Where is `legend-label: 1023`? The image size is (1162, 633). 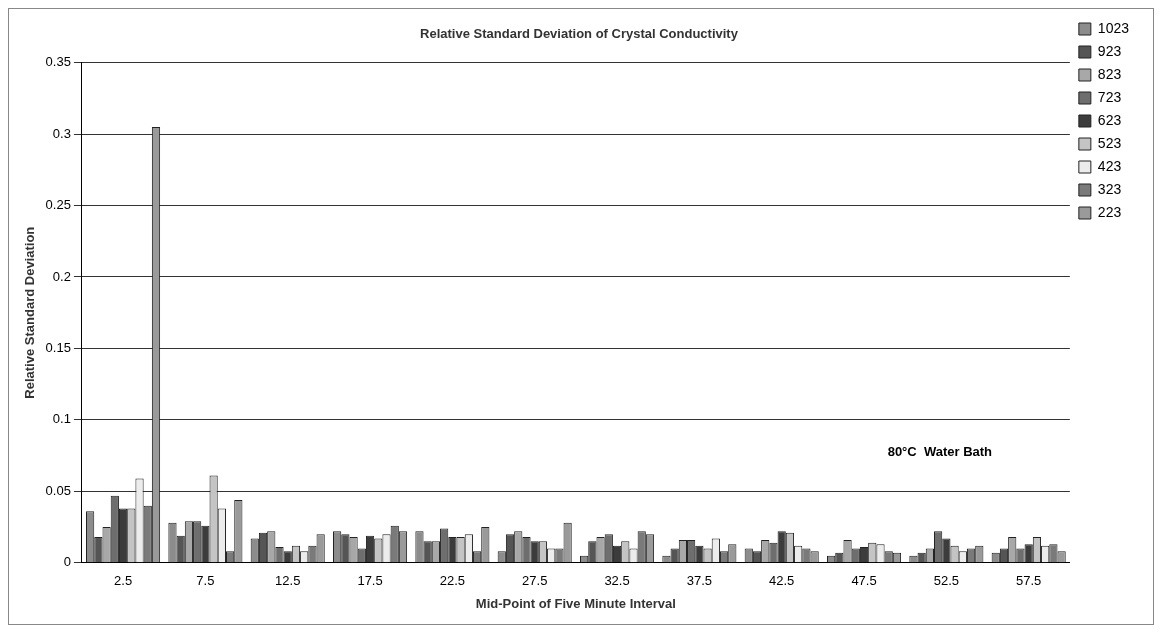 legend-label: 1023 is located at coordinates (1113, 27).